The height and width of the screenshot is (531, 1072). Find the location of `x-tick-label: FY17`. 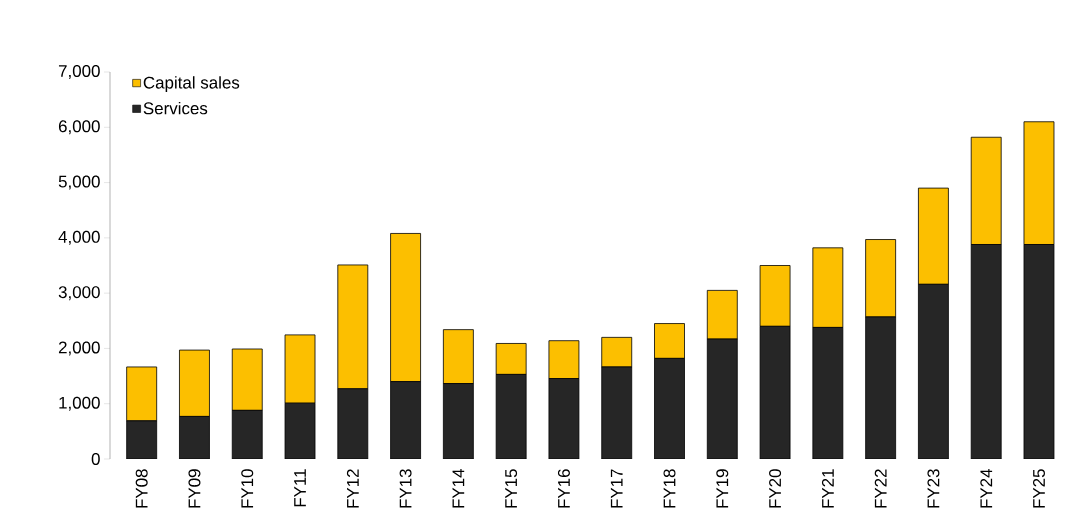

x-tick-label: FY17 is located at coordinates (616, 488).